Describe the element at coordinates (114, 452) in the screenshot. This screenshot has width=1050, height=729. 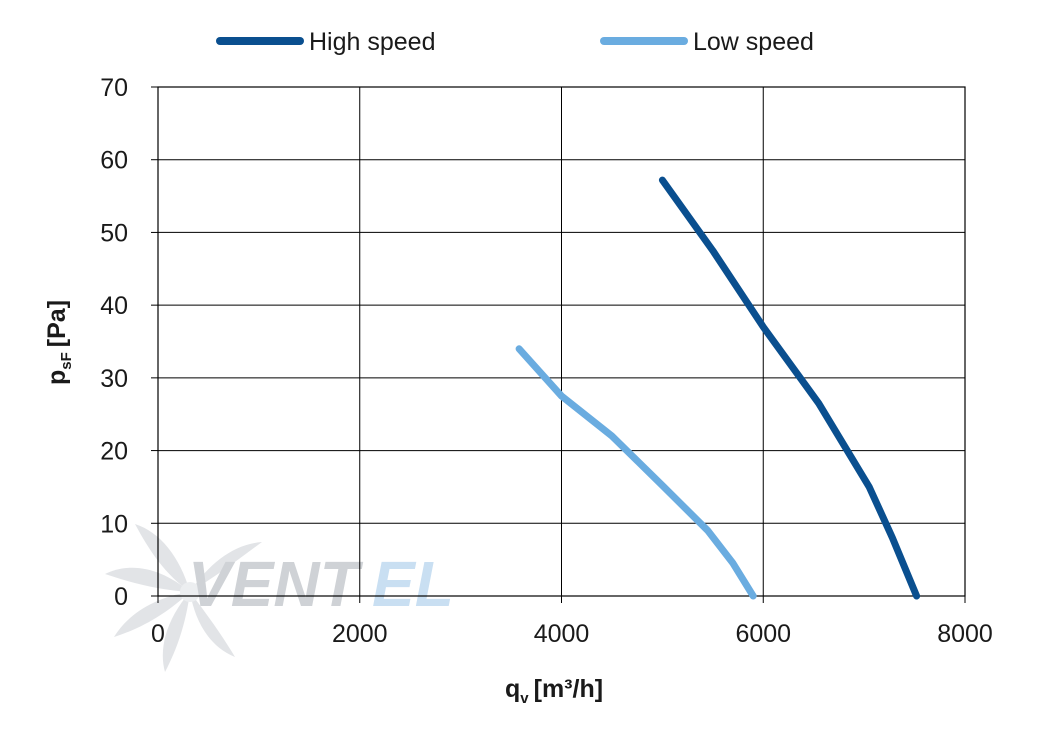
I see `y-tick-label: 20` at that location.